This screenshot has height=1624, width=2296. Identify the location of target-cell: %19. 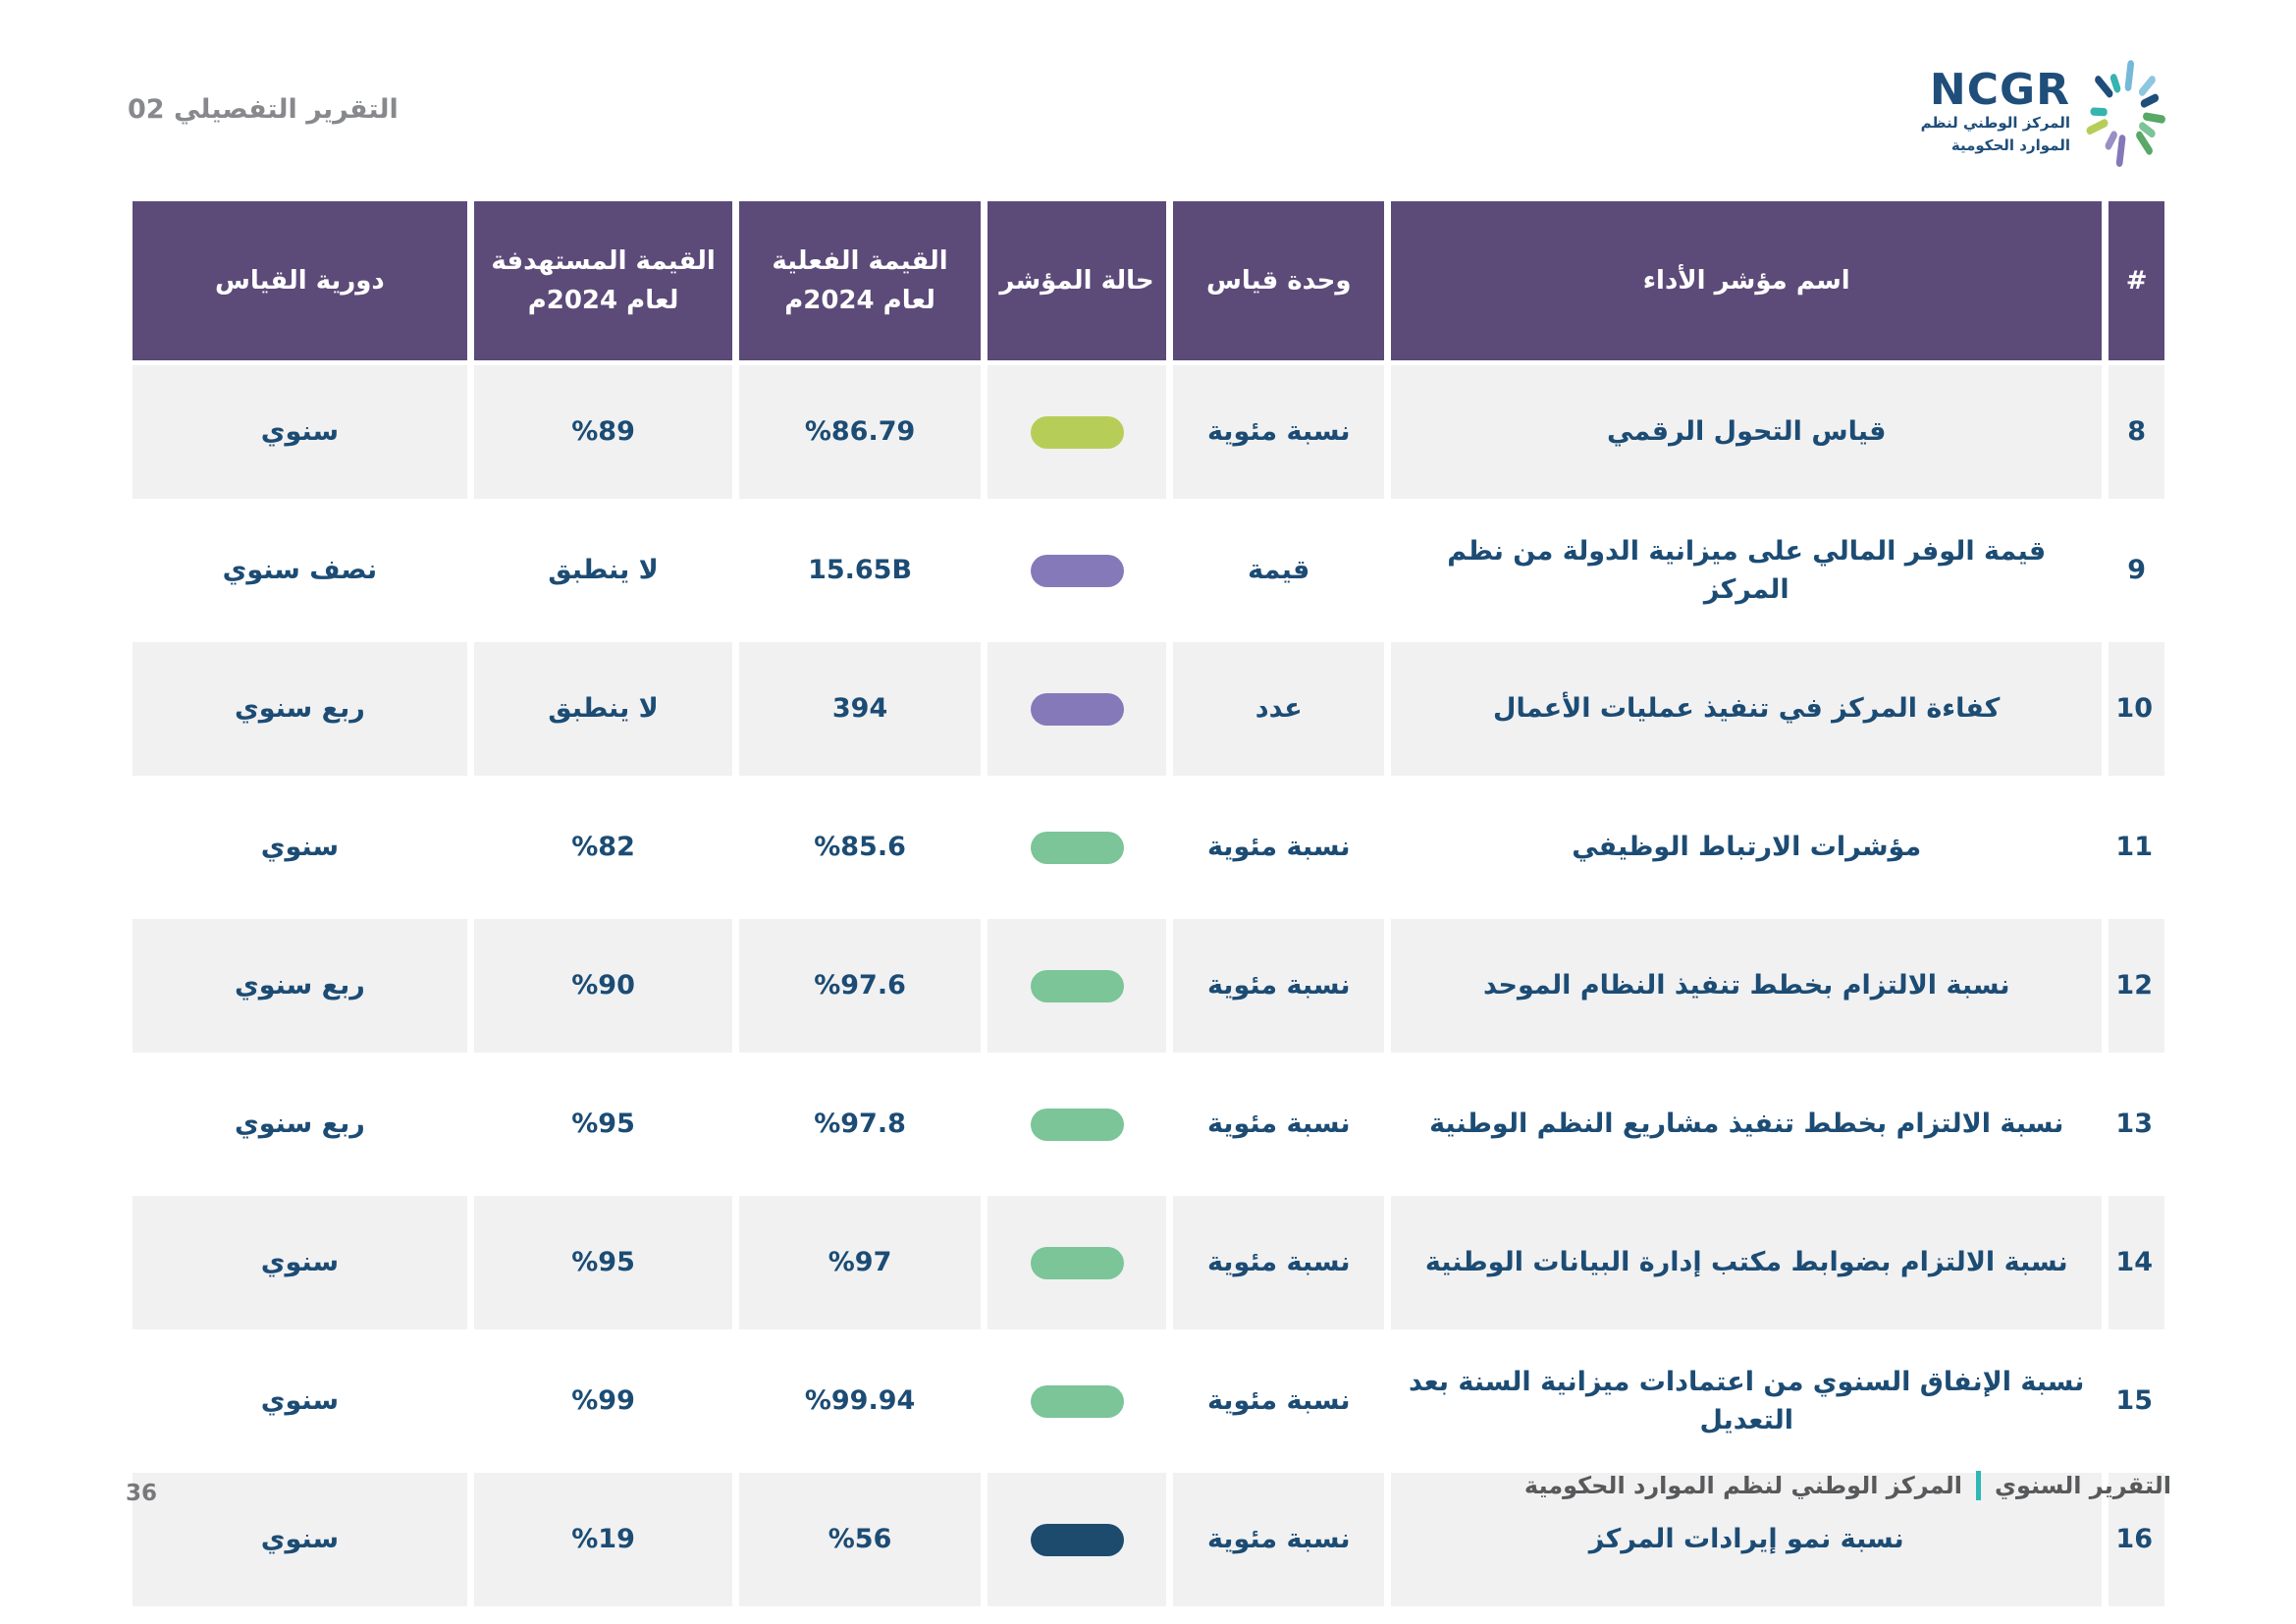
(603, 1539).